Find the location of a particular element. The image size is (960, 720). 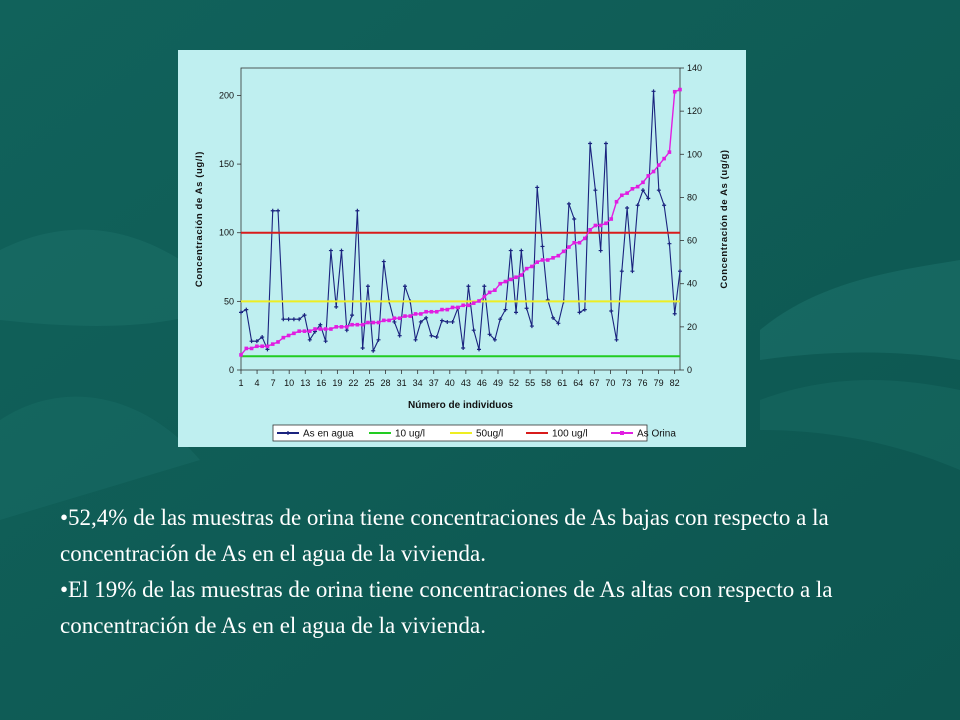

x-tick-label: 76 is located at coordinates (643, 383).